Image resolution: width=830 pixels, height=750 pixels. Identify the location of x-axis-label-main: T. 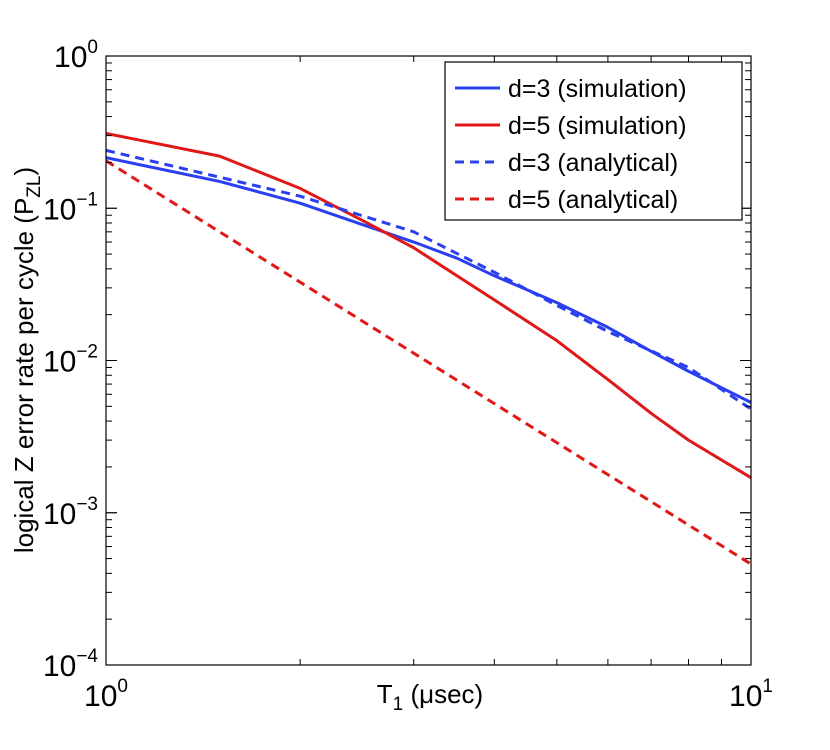
(385, 694).